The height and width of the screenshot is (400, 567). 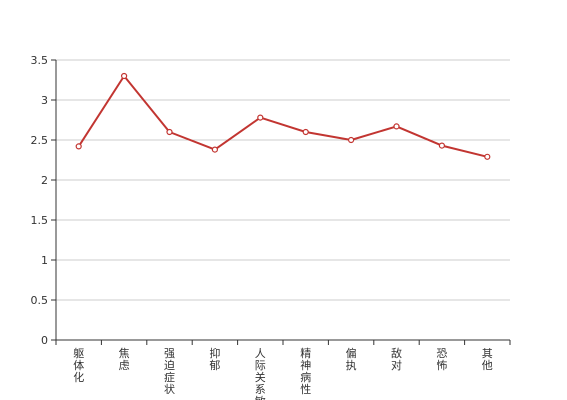 I want to click on y-tick-label: 0.5, so click(x=40, y=300).